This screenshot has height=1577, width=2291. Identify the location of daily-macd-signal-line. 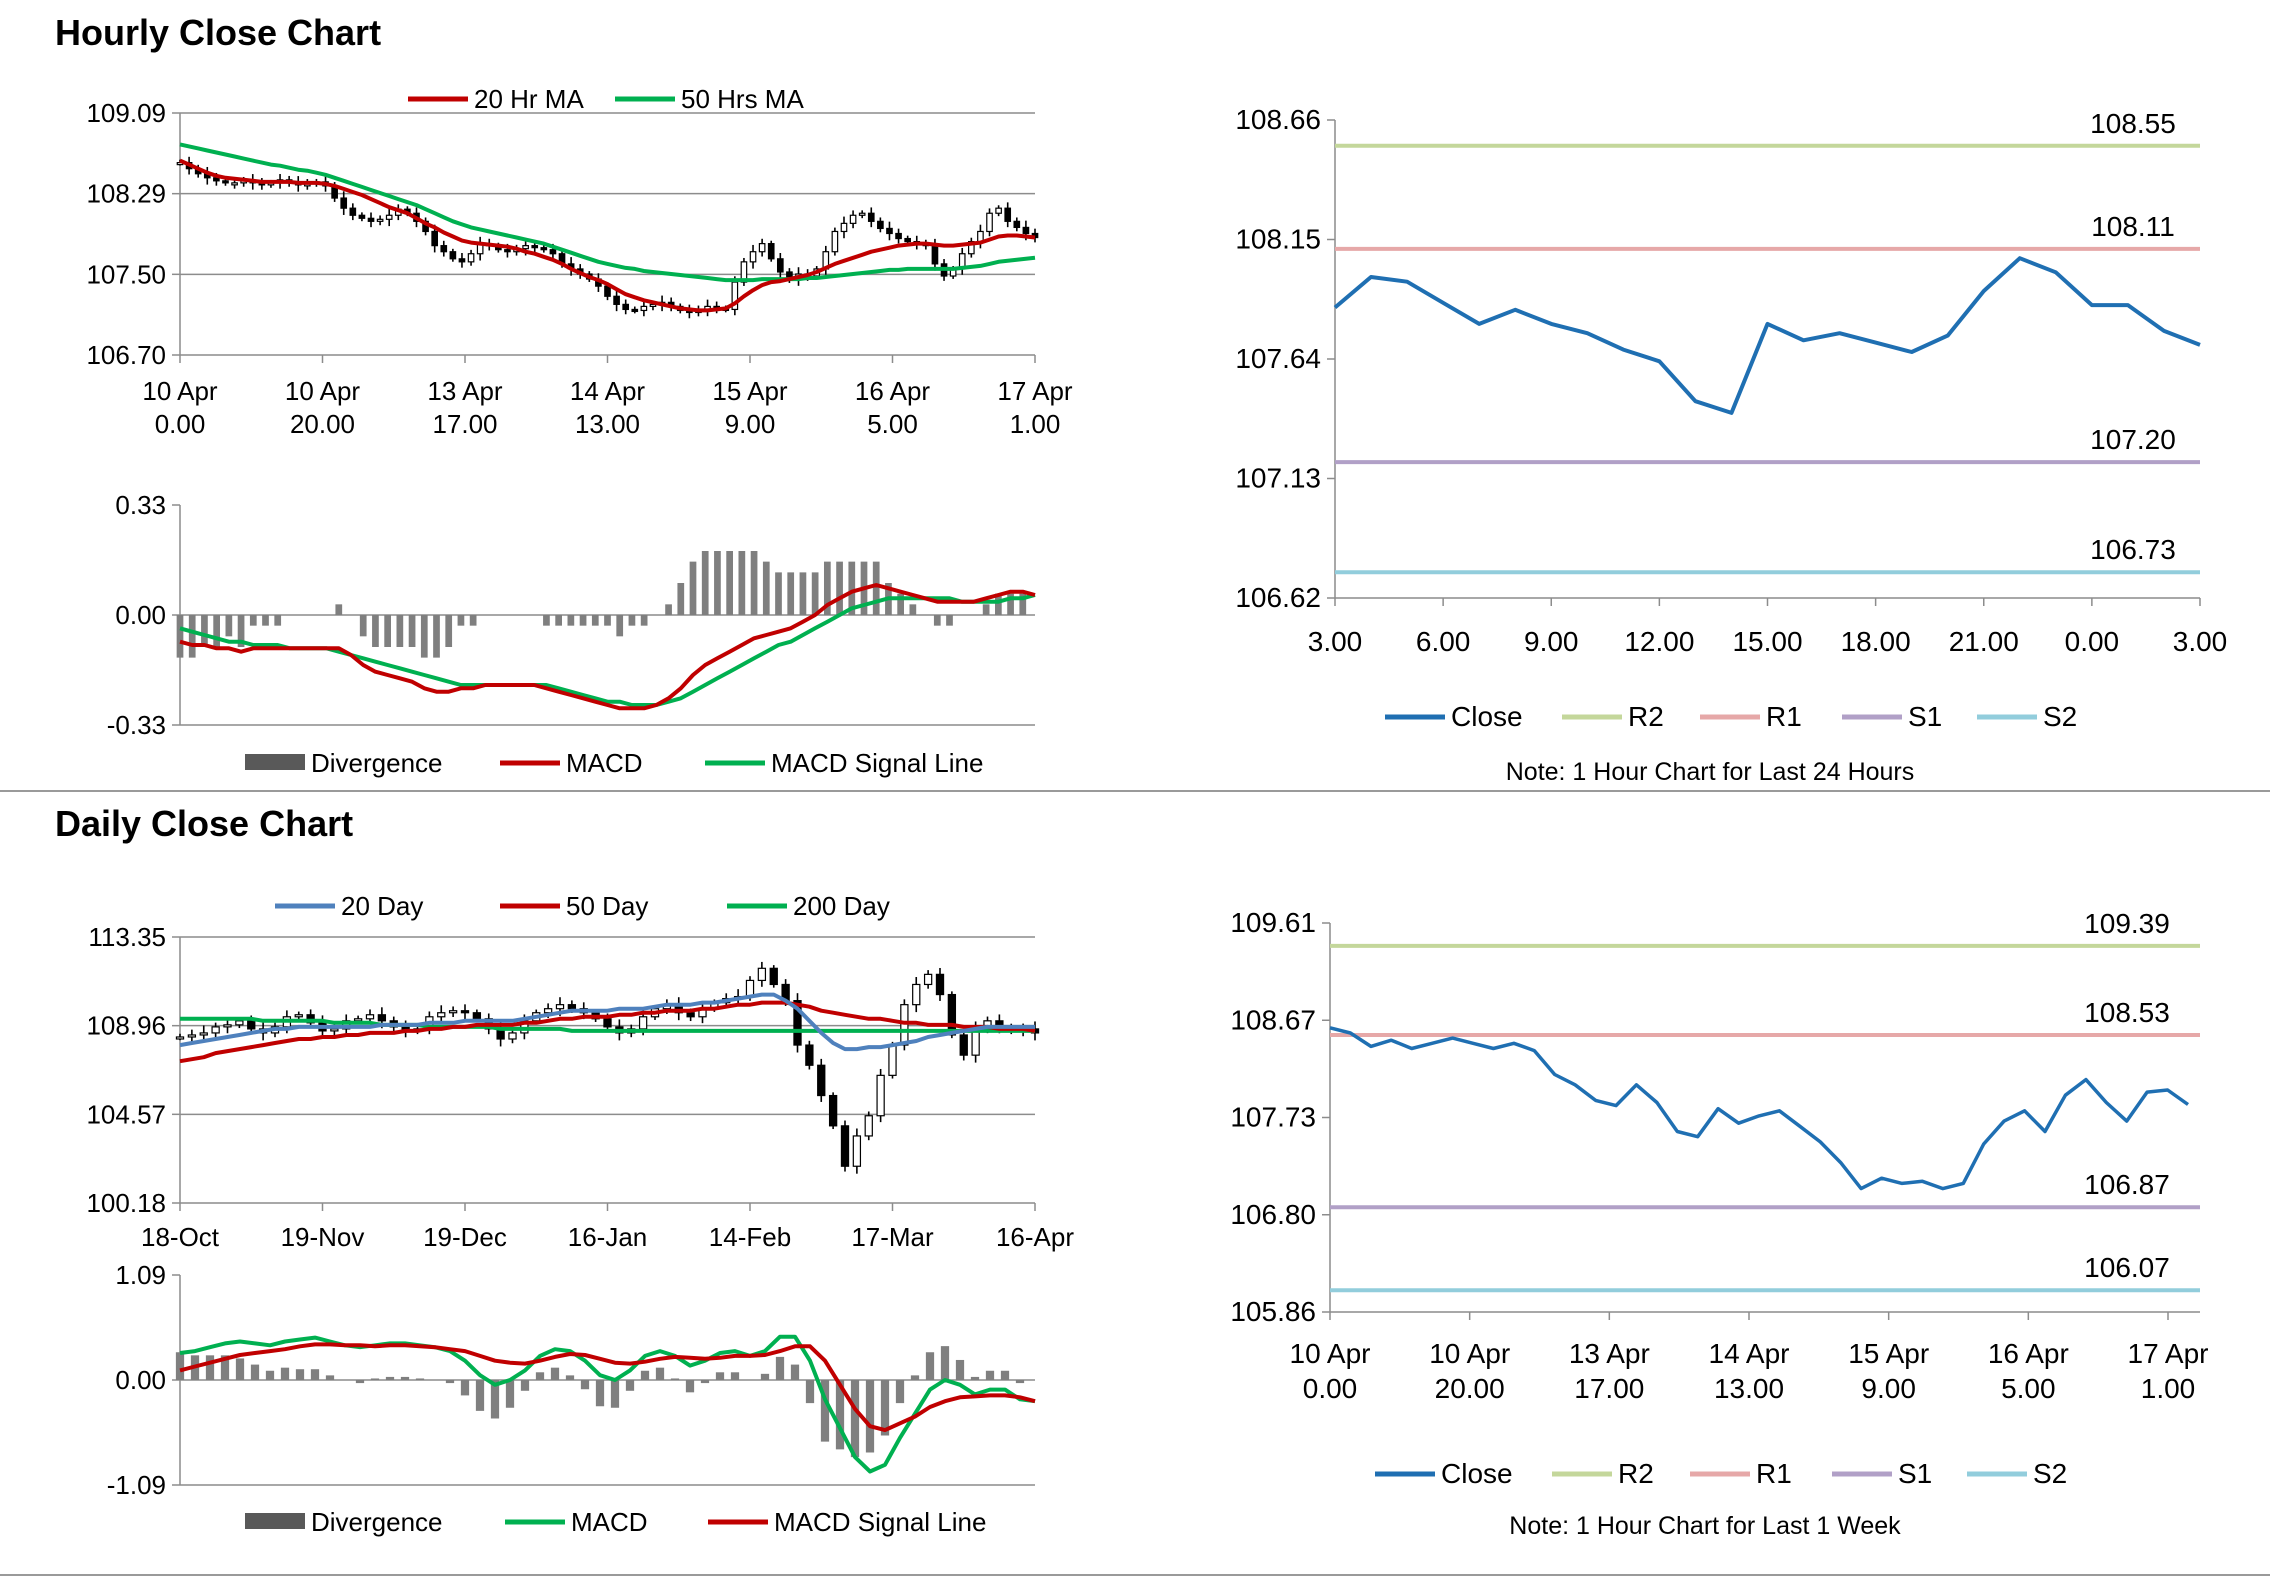
(607, 1387).